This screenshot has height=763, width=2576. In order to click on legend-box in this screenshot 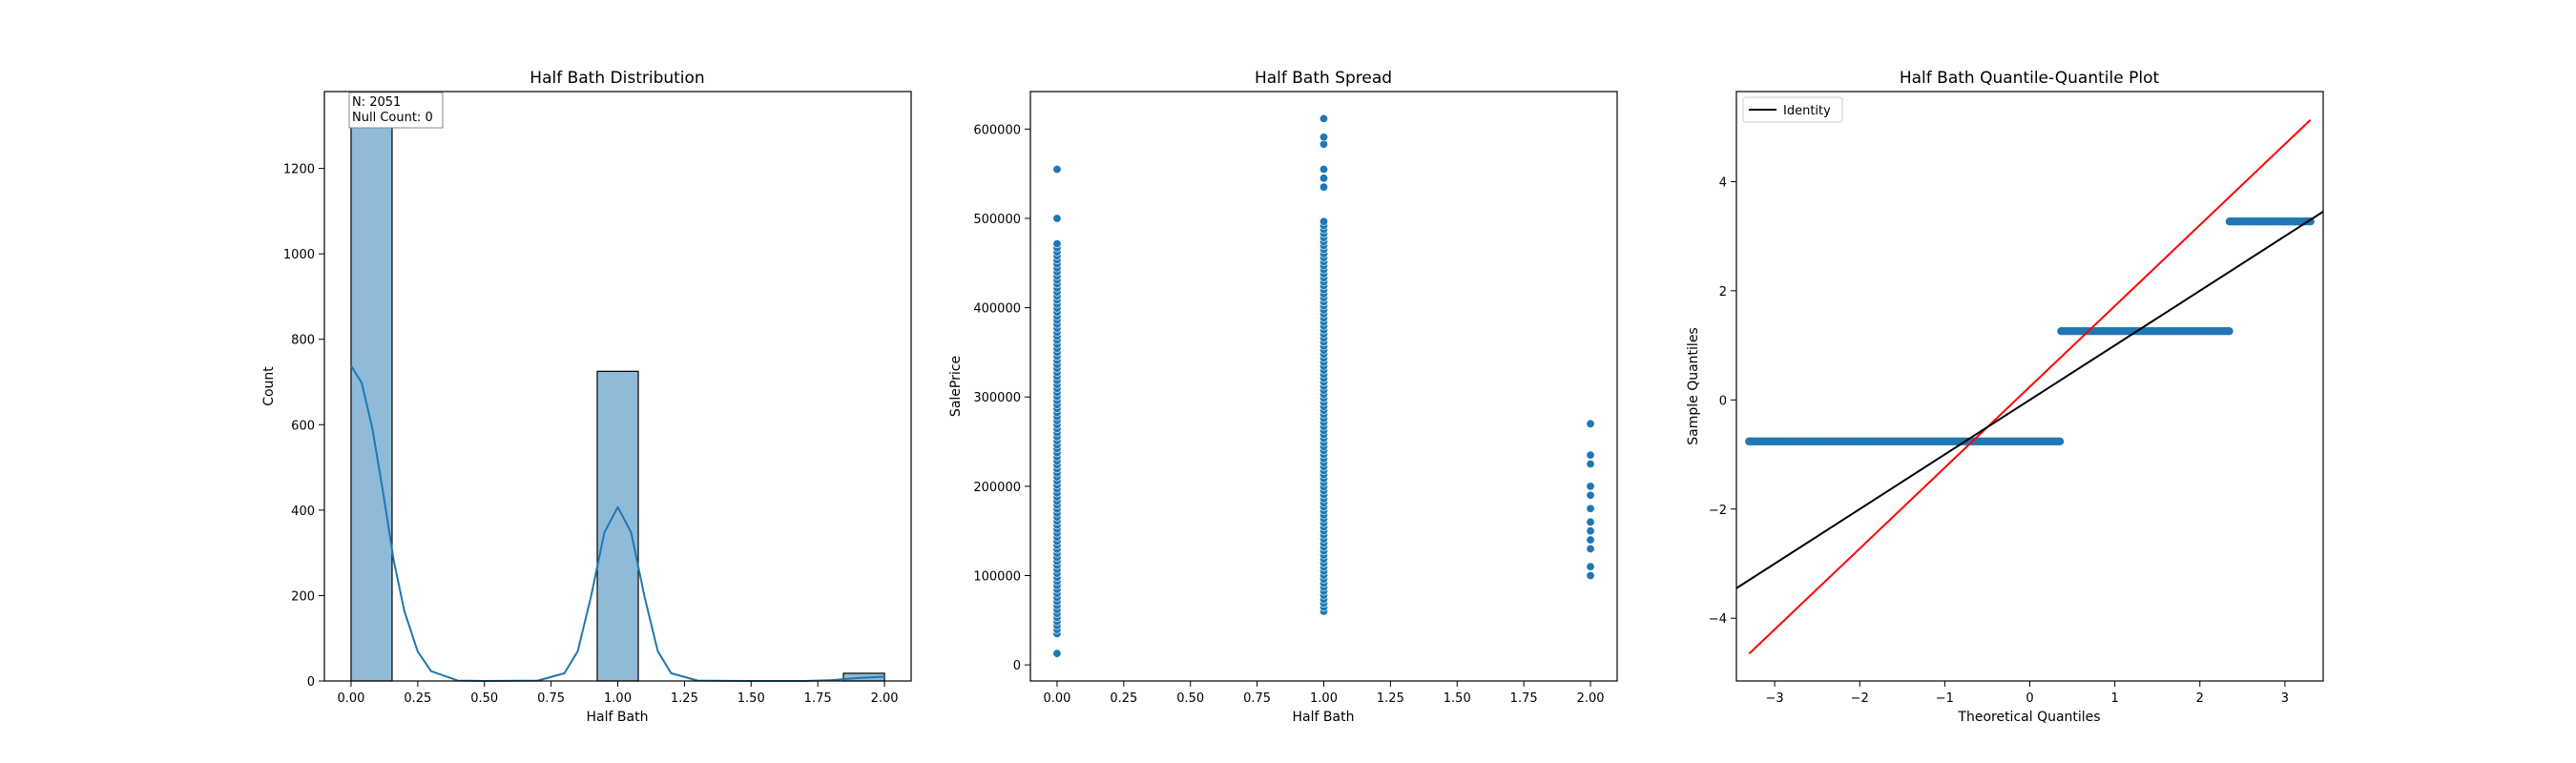, I will do `click(1792, 109)`.